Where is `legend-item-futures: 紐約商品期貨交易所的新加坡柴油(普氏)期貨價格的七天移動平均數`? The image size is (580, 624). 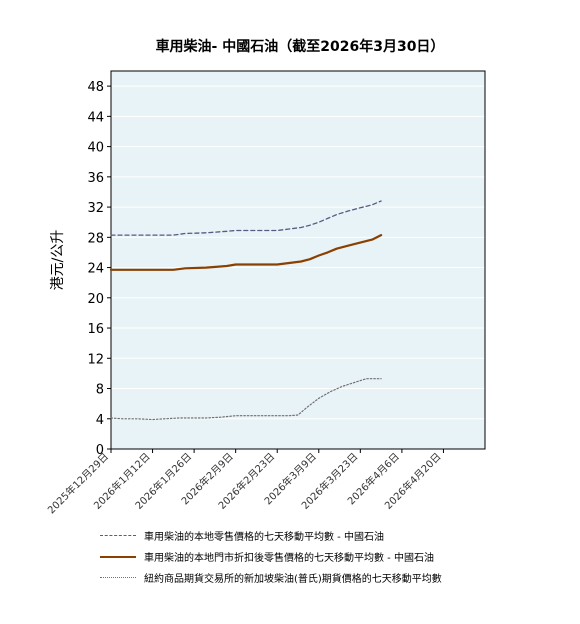
legend-item-futures: 紐約商品期貨交易所的新加坡柴油(普氏)期貨價格的七天移動平均數 is located at coordinates (271, 577).